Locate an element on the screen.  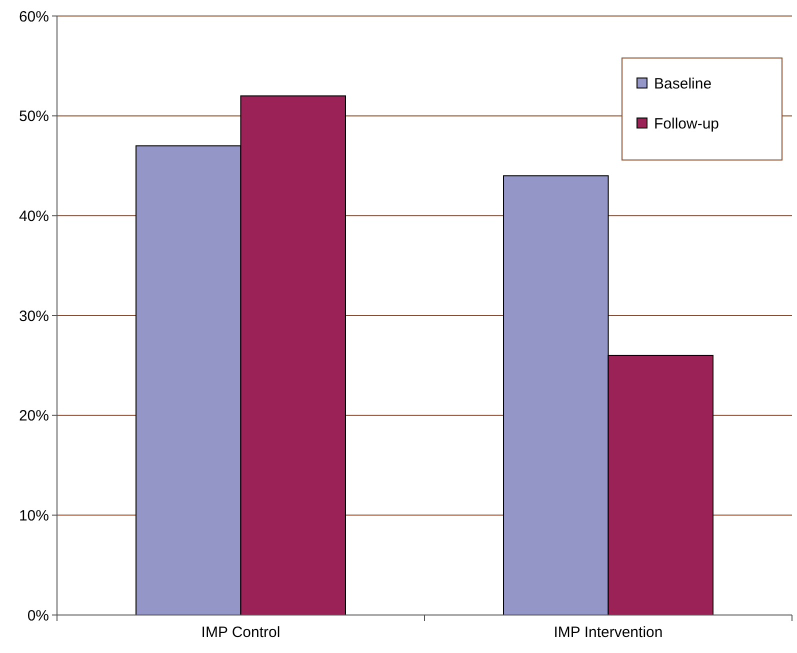
y-tick-label: 30% is located at coordinates (33, 316).